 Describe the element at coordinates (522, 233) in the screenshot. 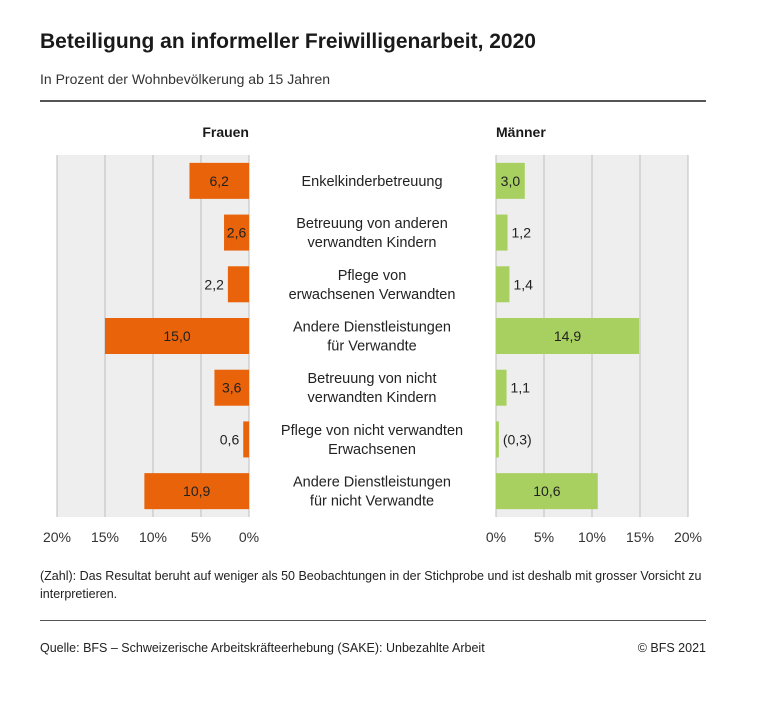

I see `data-label-maenner: 1,2` at that location.